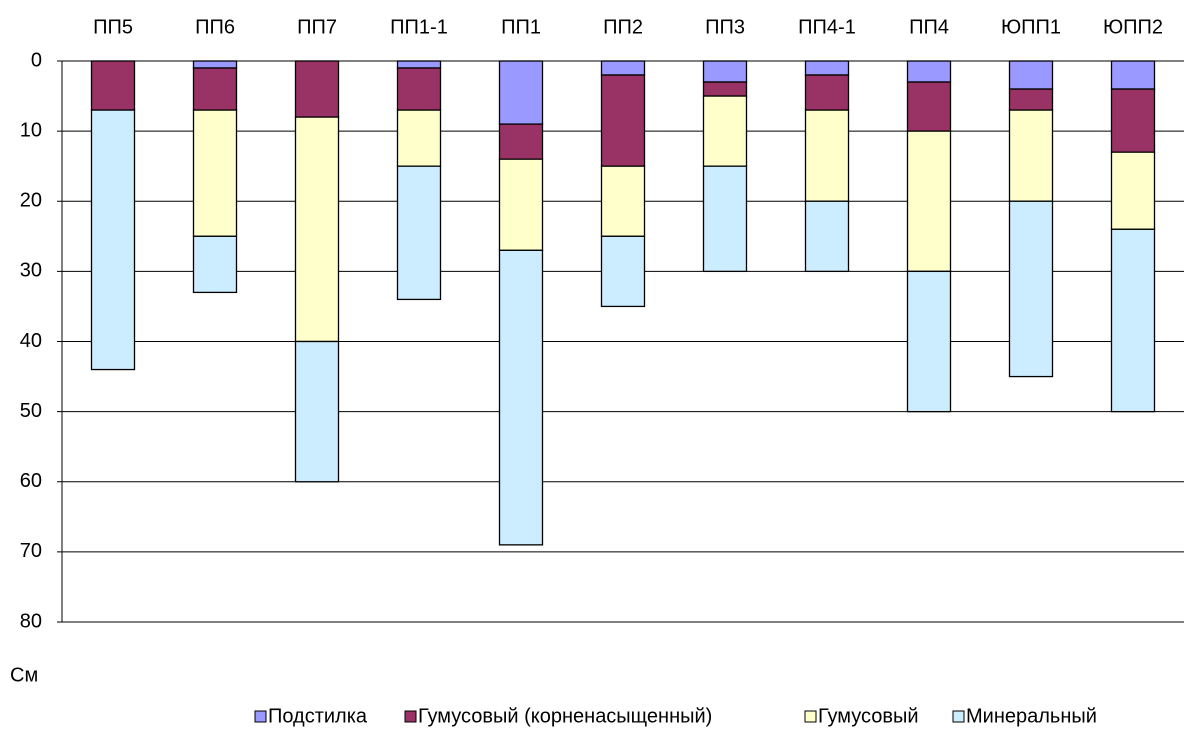 This screenshot has width=1184, height=729. Describe the element at coordinates (31, 271) in the screenshot. I see `y-tick-label: 30` at that location.